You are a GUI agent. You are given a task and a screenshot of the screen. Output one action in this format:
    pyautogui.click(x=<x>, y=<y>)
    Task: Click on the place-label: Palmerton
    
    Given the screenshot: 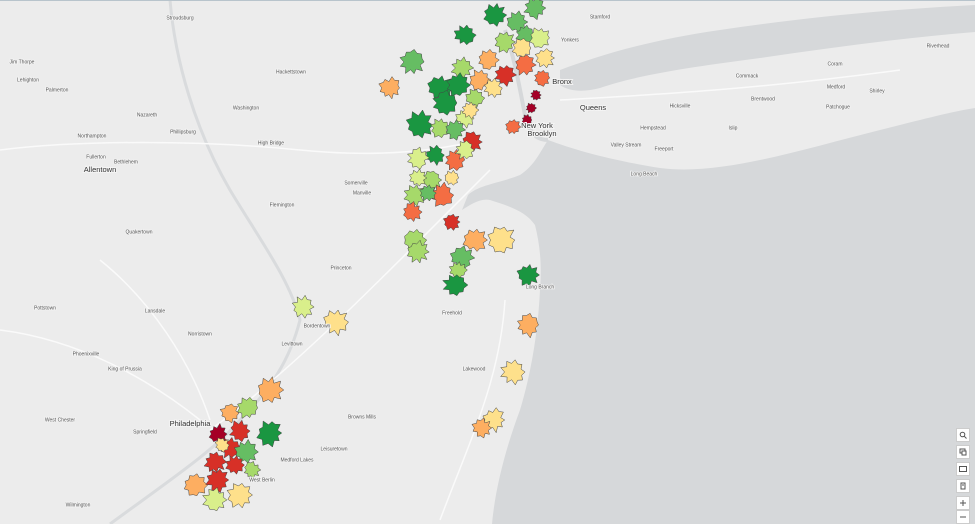 What is the action you would take?
    pyautogui.click(x=57, y=90)
    